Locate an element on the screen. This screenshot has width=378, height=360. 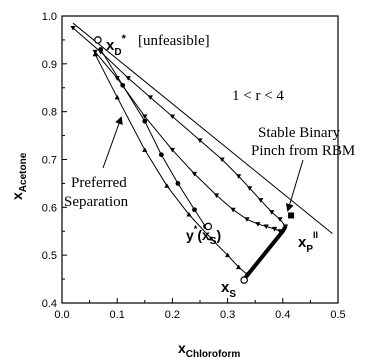
y-tick-label: 1.0 is located at coordinates (49, 17).